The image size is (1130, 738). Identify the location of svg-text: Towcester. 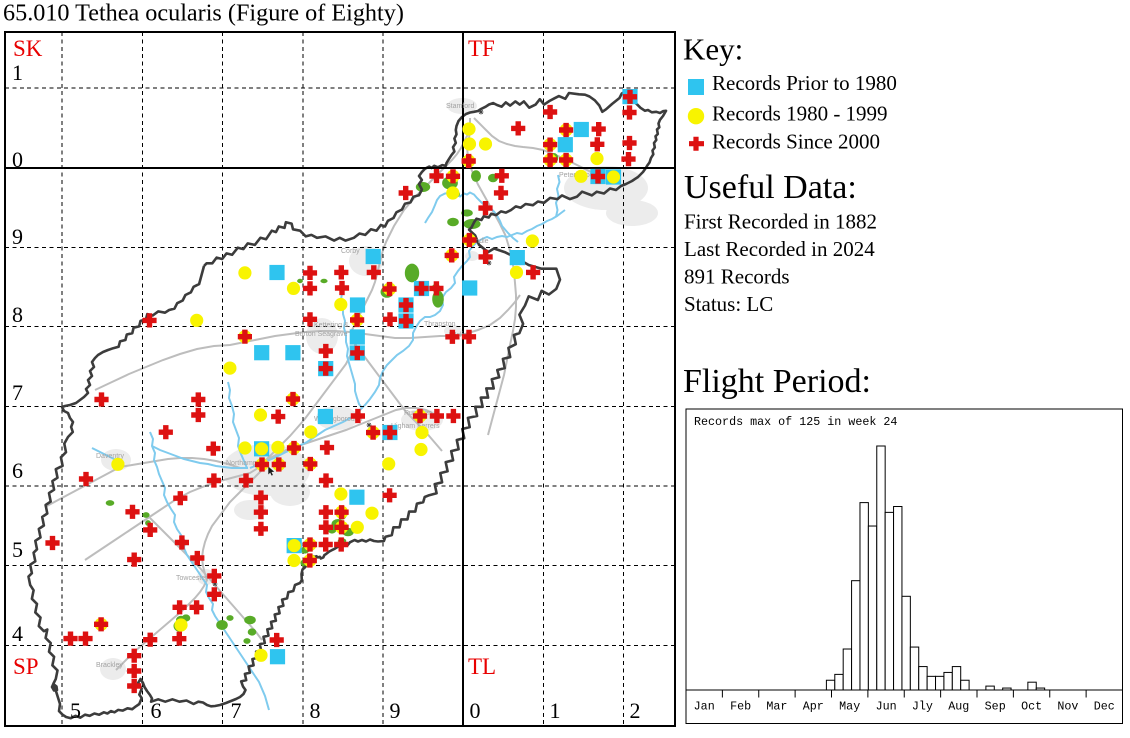
(192, 578).